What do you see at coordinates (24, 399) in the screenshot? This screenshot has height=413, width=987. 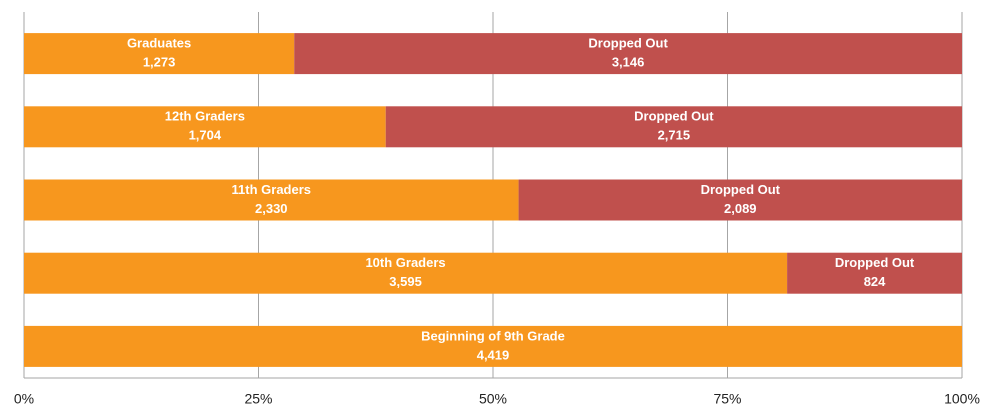 I see `x-tick-label: 0%` at bounding box center [24, 399].